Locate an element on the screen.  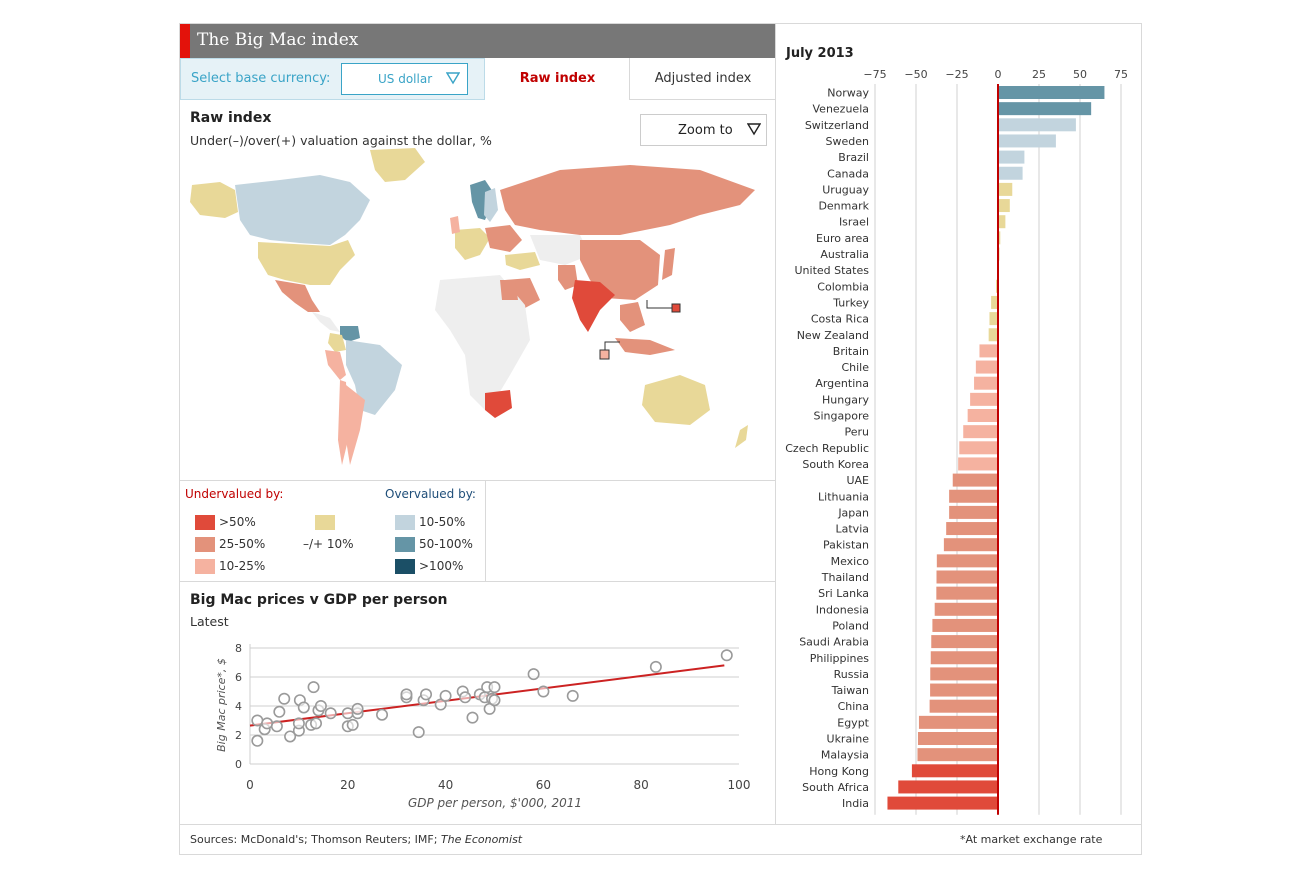
bar-turkey is located at coordinates (994, 302).